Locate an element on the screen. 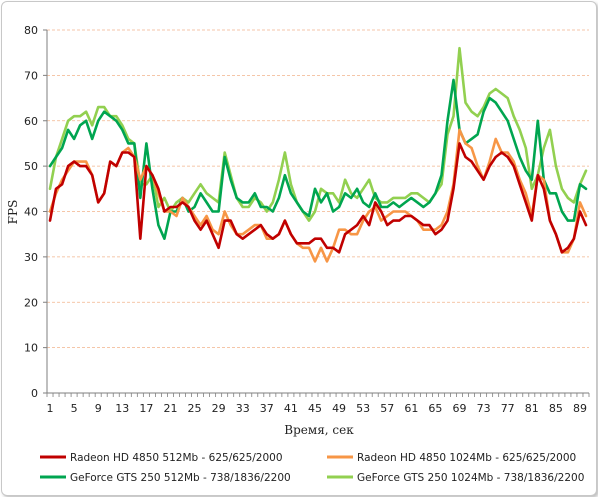 The height and width of the screenshot is (497, 598). y-tick-label: 30 is located at coordinates (31, 257).